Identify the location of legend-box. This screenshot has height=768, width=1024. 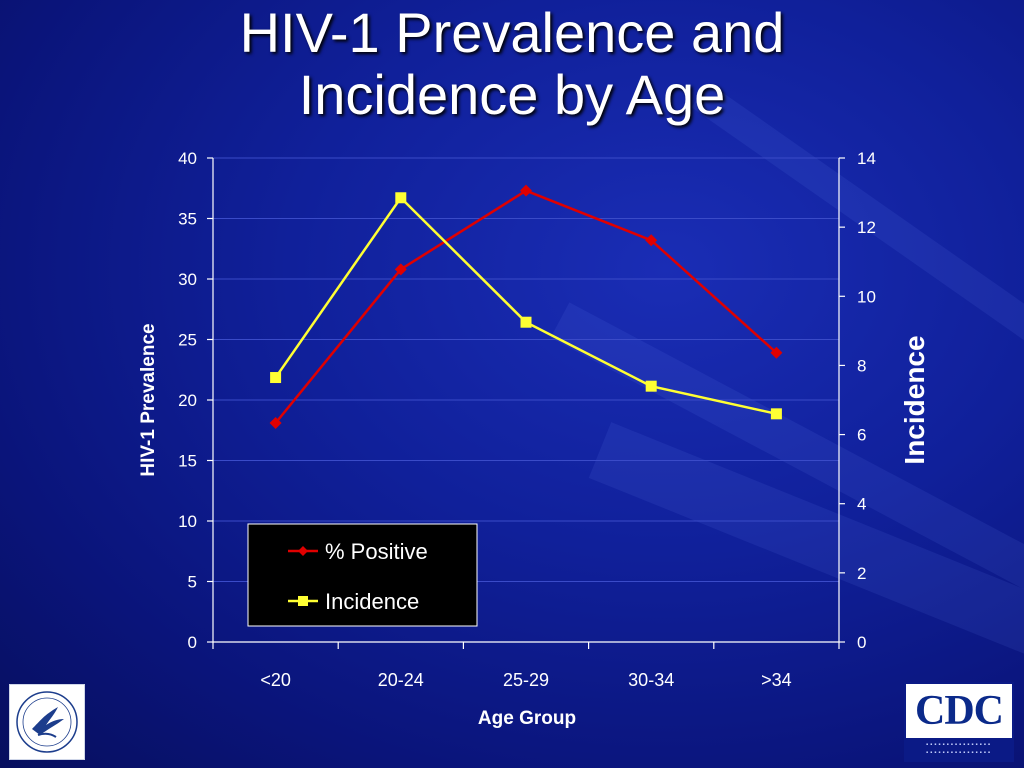
(362, 575).